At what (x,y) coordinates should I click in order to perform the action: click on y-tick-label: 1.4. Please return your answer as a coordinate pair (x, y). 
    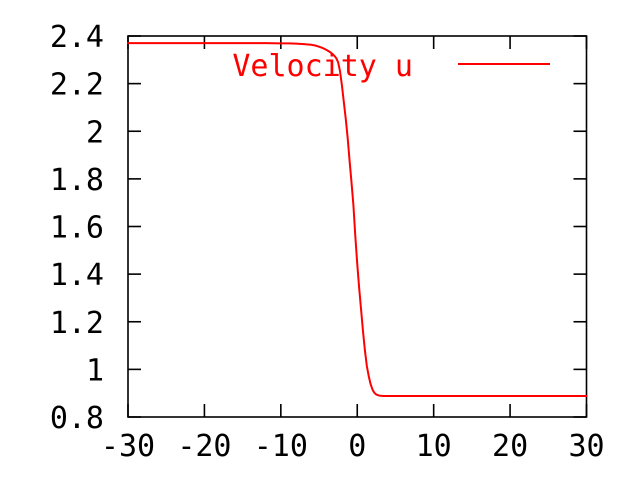
    Looking at the image, I should click on (77, 275).